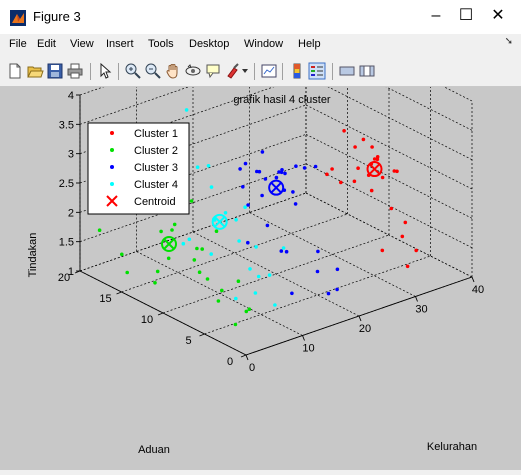  What do you see at coordinates (367, 71) in the screenshot?
I see `show-plot-tools-icon` at bounding box center [367, 71].